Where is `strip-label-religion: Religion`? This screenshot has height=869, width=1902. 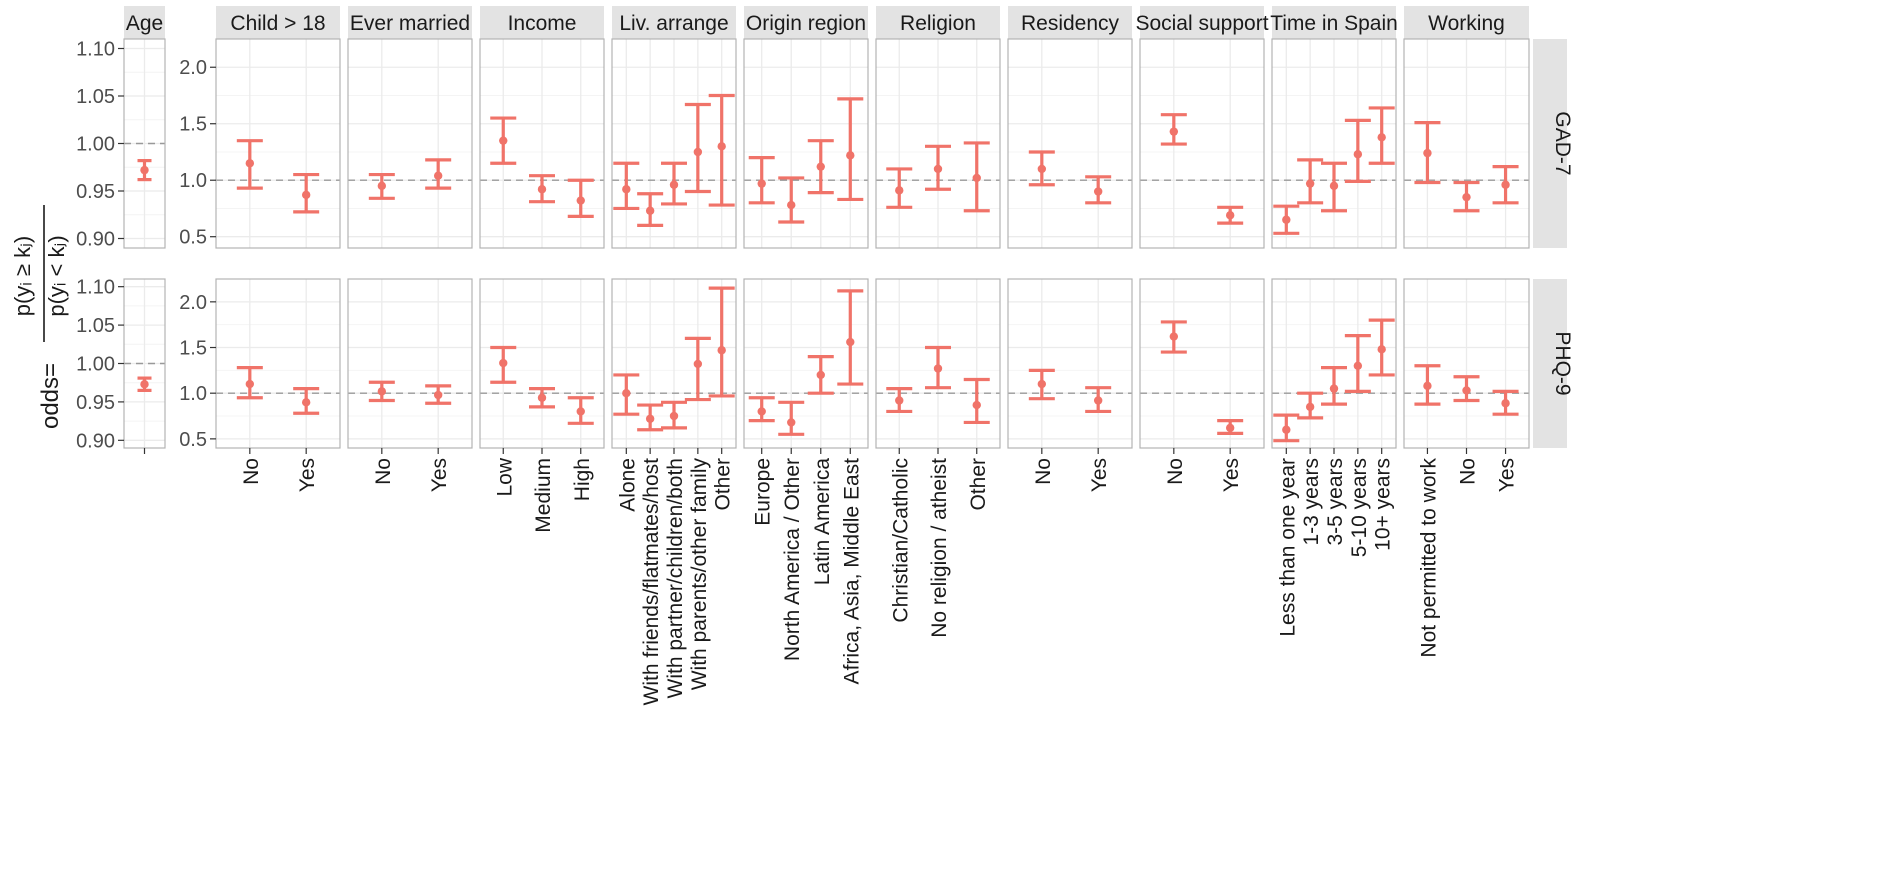 strip-label-religion: Religion is located at coordinates (938, 23).